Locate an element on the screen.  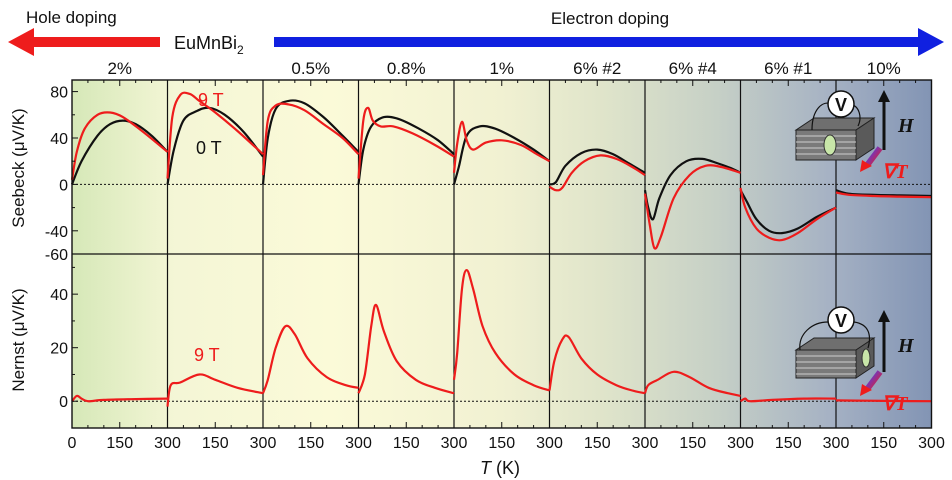
y-tick-label: 80 is located at coordinates (59, 93).